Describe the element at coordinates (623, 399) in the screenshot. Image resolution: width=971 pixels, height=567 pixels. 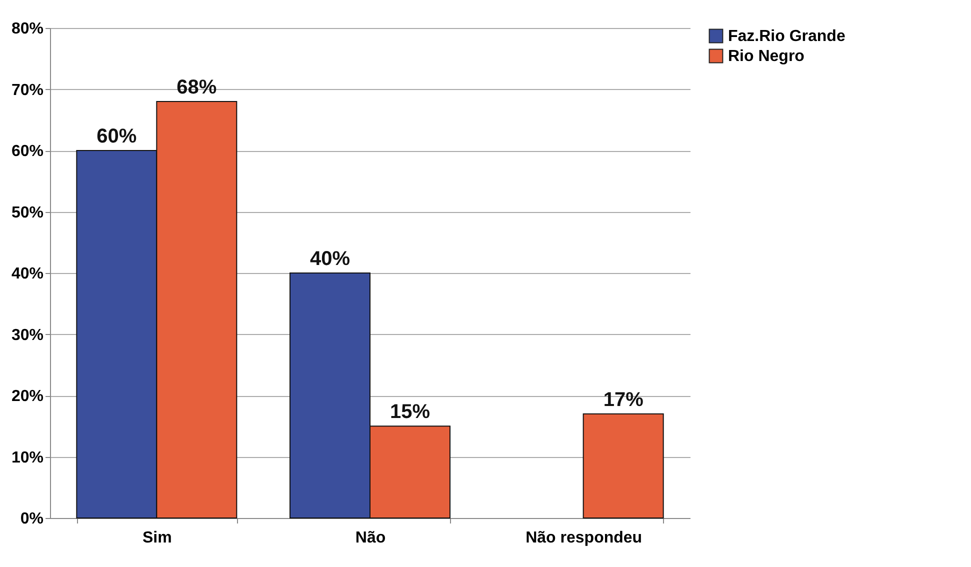
I see `data-label: 17%` at that location.